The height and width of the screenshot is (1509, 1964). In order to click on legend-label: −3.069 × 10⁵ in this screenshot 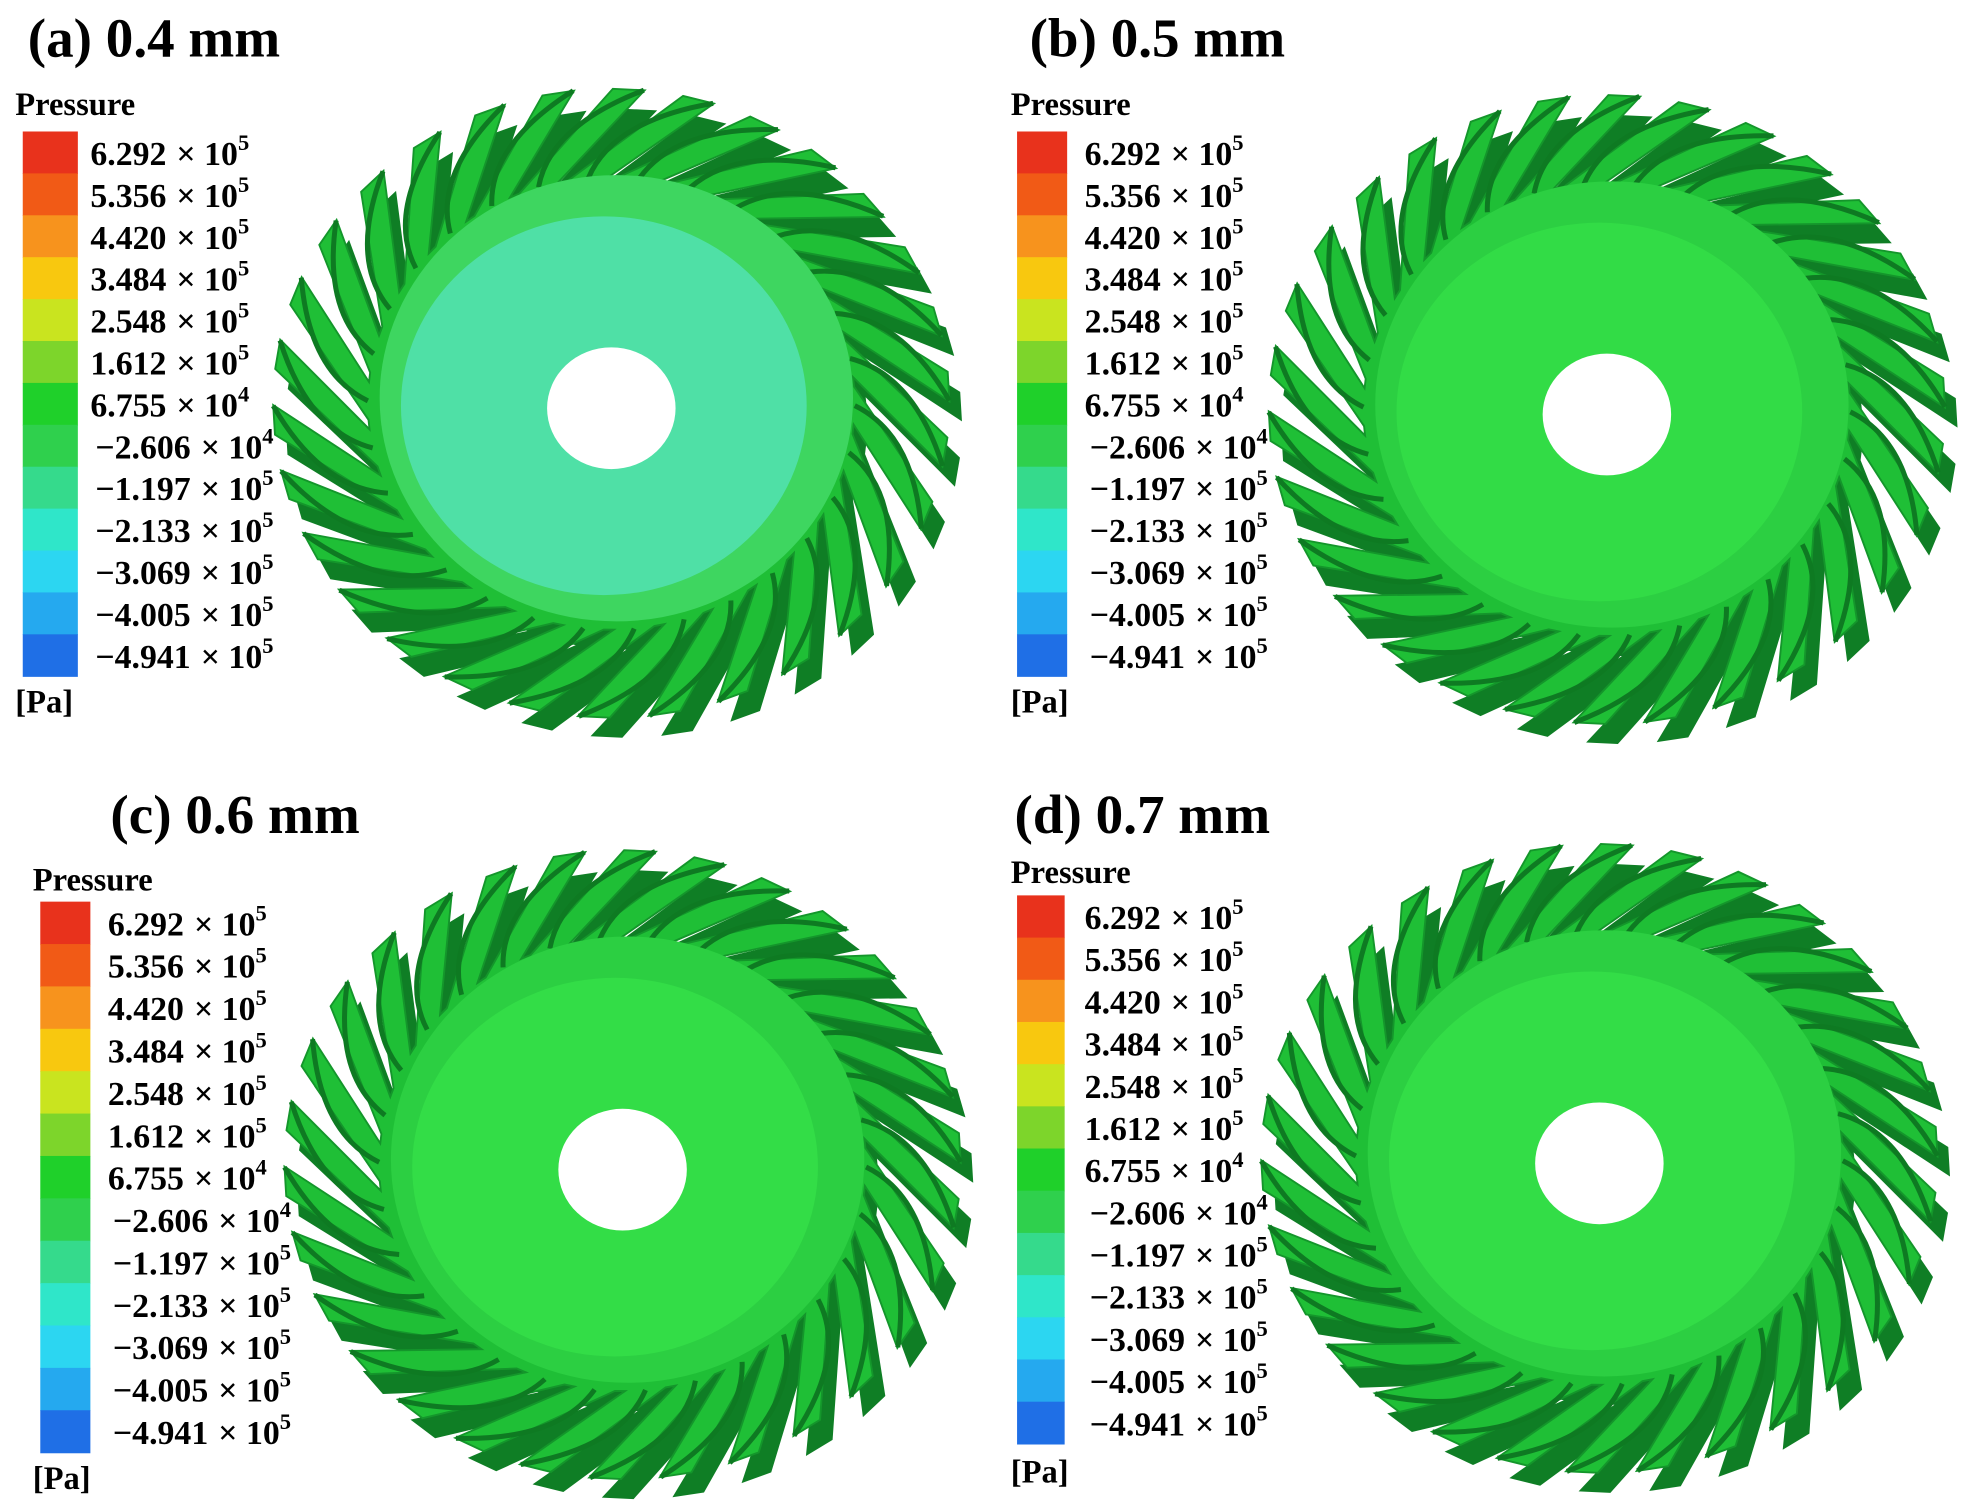, I will do `click(1179, 570)`.